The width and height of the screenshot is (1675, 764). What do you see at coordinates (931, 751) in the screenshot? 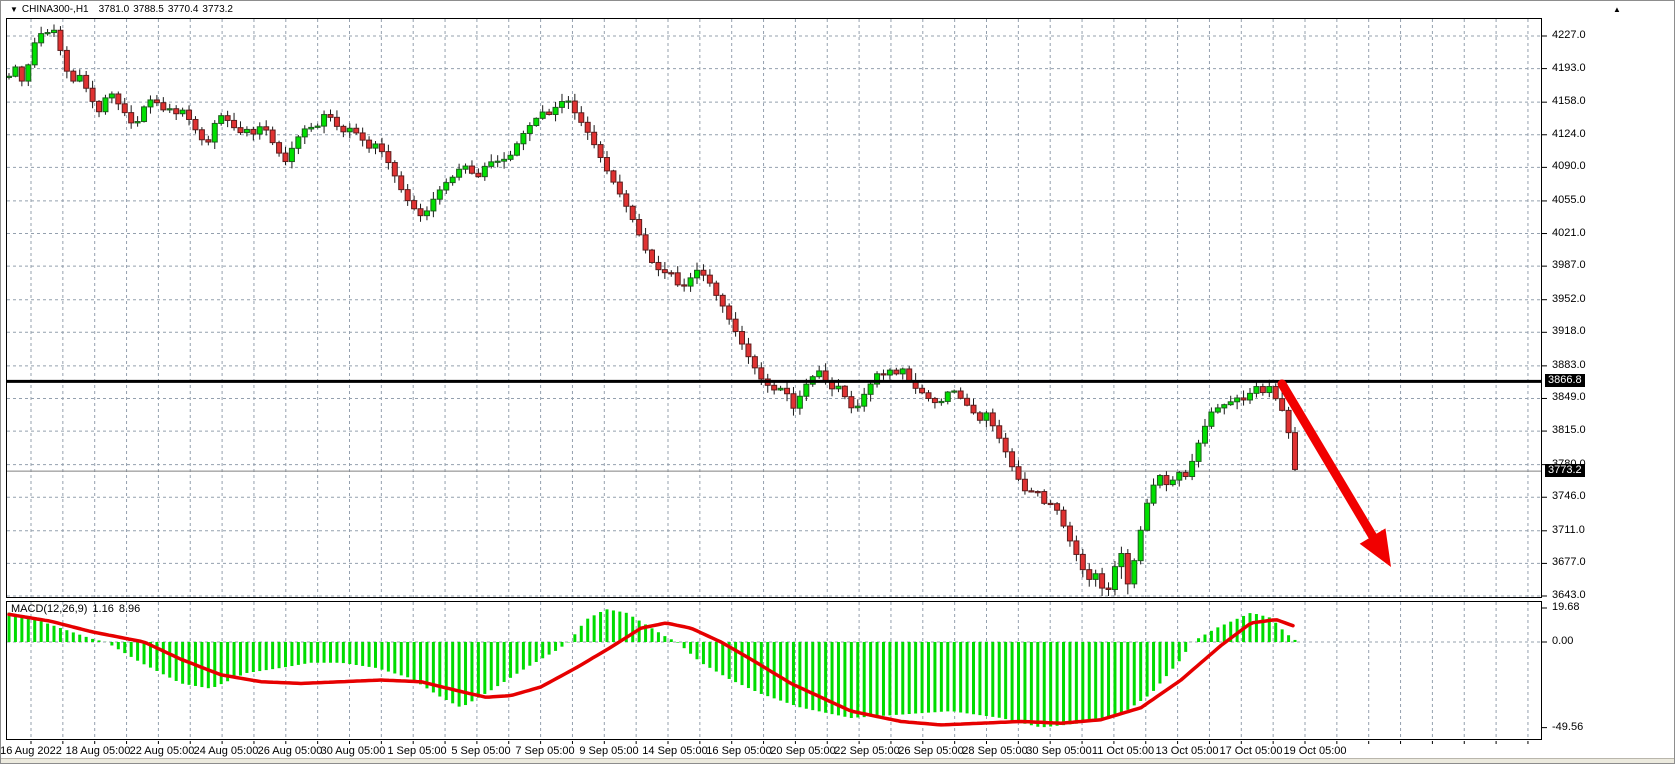
I see `time-axis-label: 26 Sep 05:00` at bounding box center [931, 751].